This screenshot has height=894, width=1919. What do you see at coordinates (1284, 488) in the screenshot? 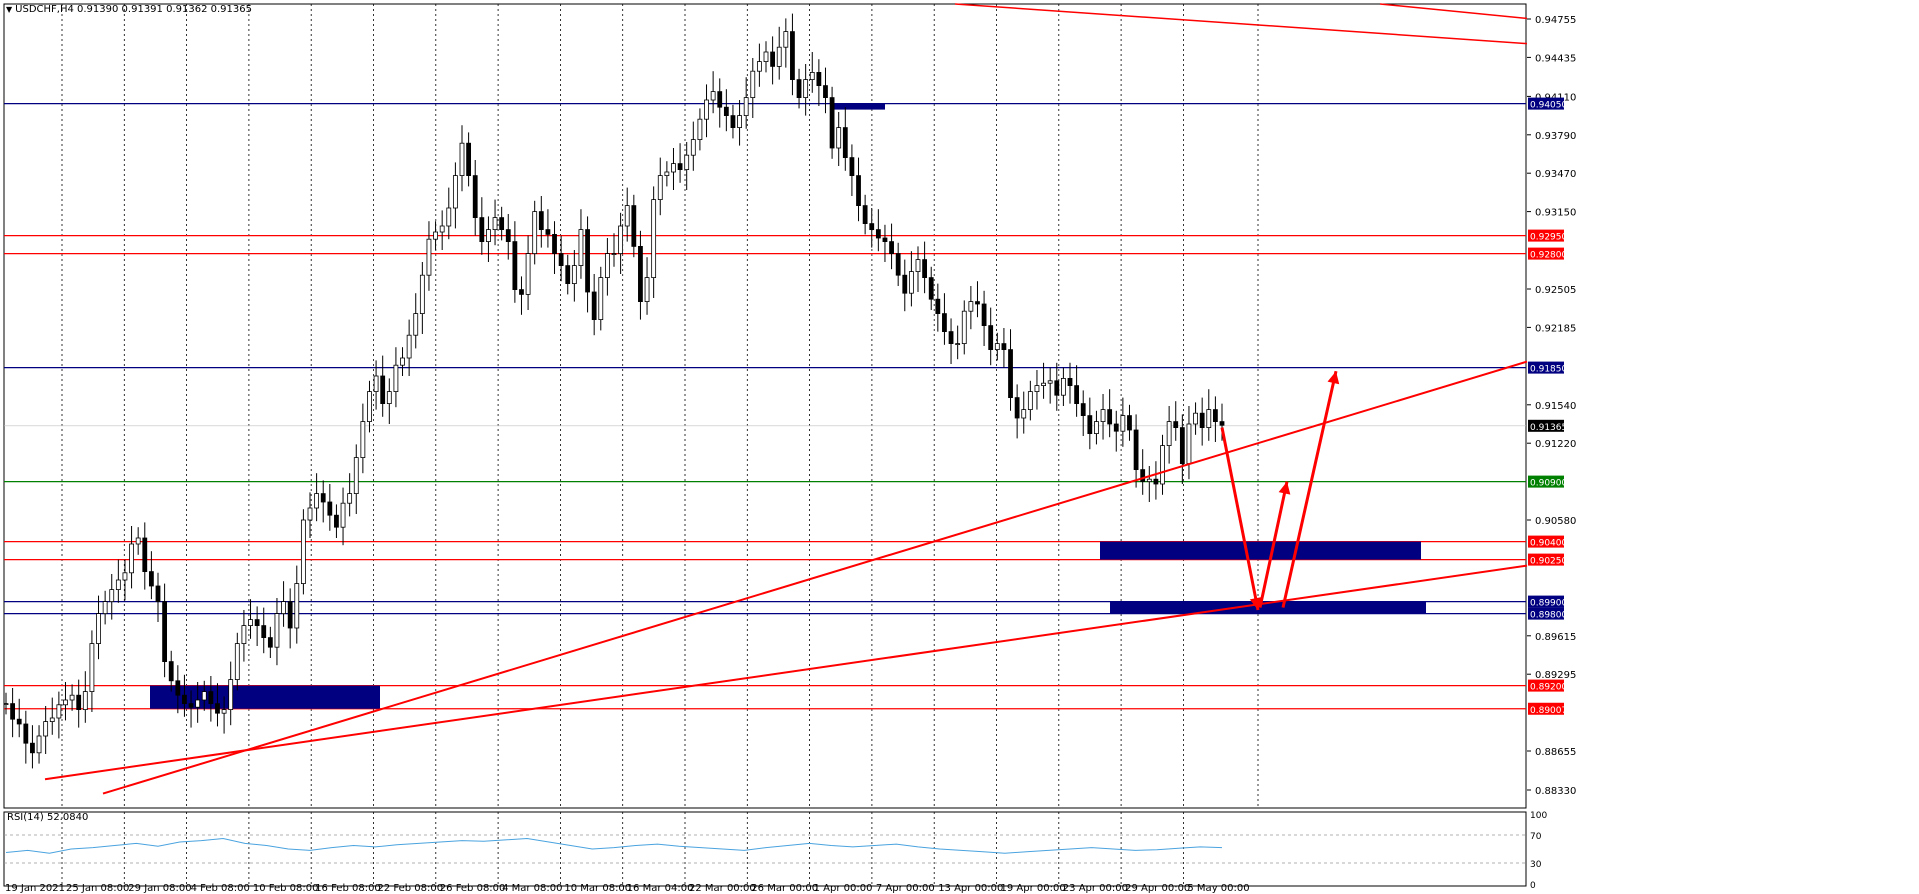
I see `projection-arrow-up-1-head` at bounding box center [1284, 488].